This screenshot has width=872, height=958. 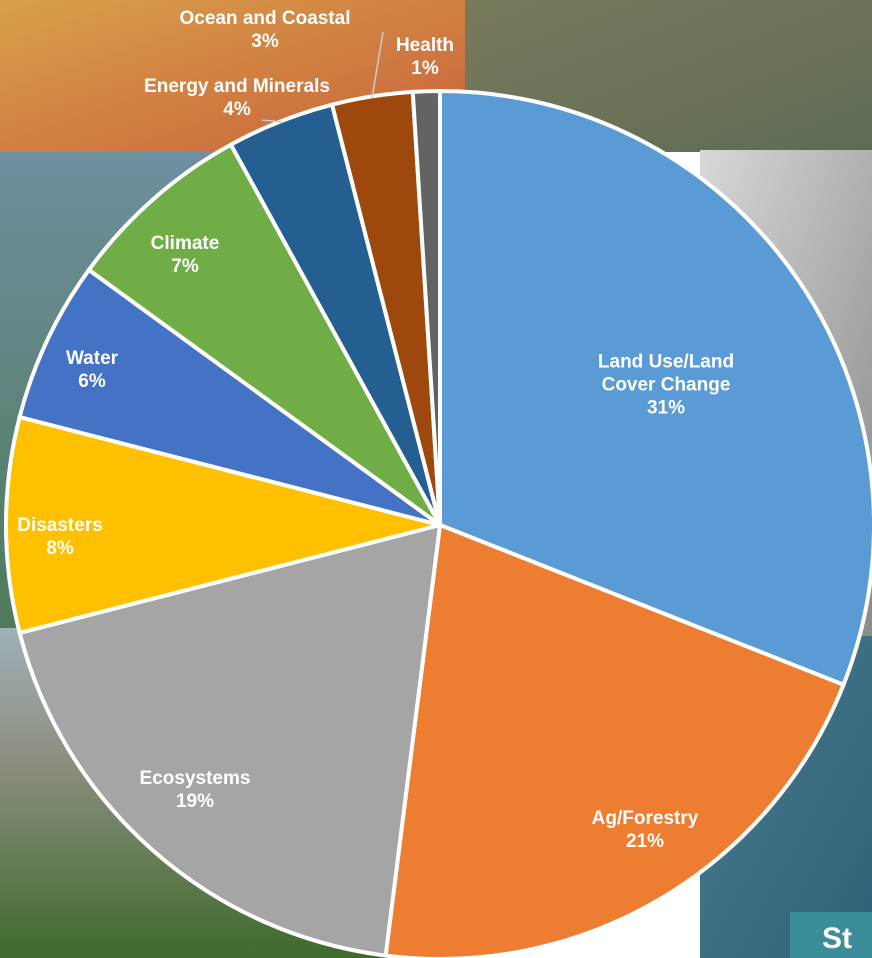 What do you see at coordinates (237, 109) in the screenshot?
I see `value-label: 4%` at bounding box center [237, 109].